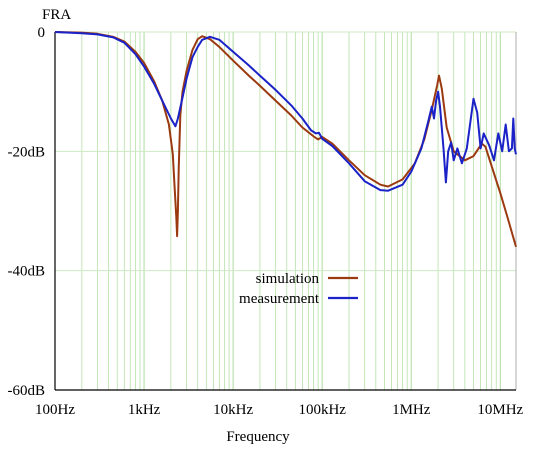  Describe the element at coordinates (279, 299) in the screenshot. I see `legend-label-measurement: measurement` at that location.